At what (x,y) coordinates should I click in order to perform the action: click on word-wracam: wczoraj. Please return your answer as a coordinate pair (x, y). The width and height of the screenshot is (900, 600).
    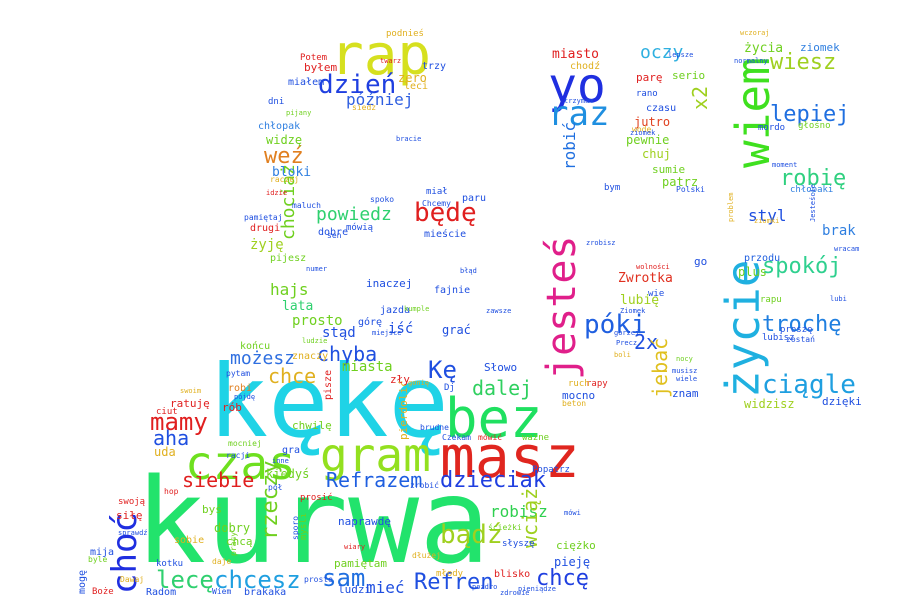
    Looking at the image, I should click on (755, 33).